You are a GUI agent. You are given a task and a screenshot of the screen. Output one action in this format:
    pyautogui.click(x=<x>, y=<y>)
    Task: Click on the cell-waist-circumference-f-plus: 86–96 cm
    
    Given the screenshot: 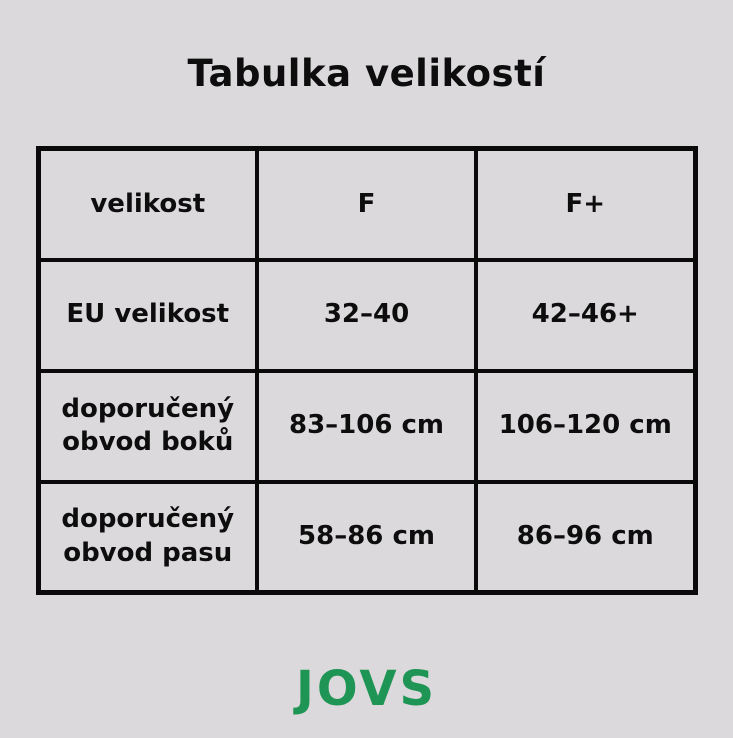 What is the action you would take?
    pyautogui.click(x=585, y=537)
    